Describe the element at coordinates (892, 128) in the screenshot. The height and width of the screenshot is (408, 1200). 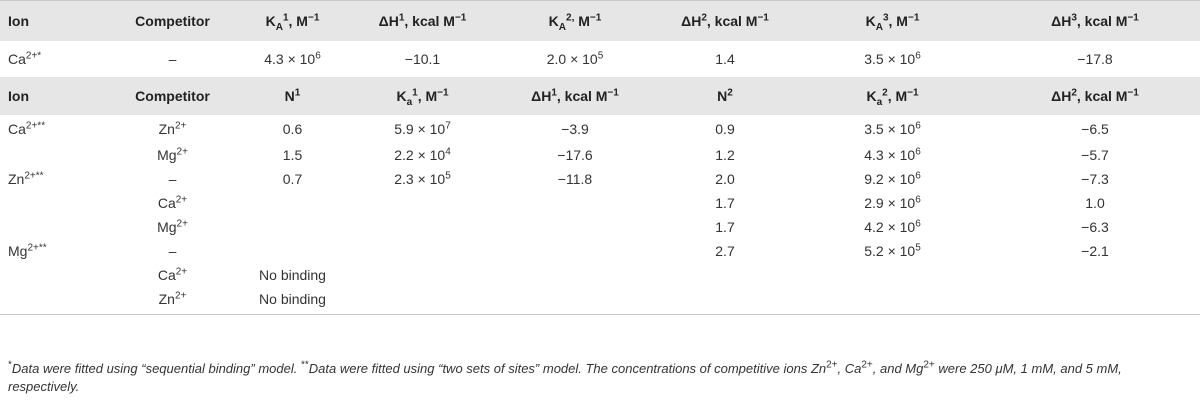
I see `cell-ka2: 3.5 × 10⁶` at that location.